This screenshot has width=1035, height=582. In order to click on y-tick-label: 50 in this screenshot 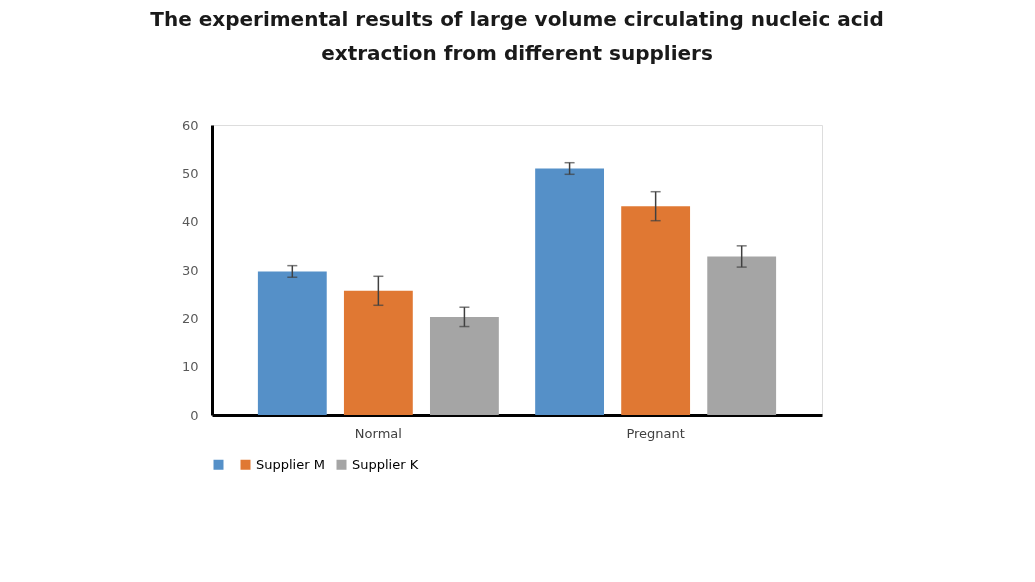, I will do `click(190, 173)`.